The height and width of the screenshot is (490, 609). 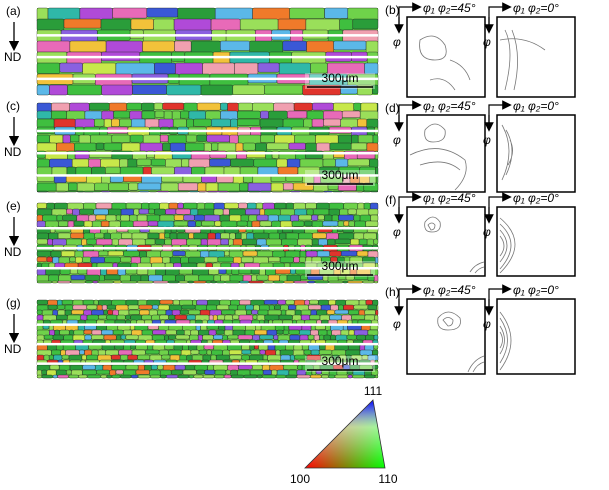 I want to click on nd-label: ND, so click(x=13, y=57).